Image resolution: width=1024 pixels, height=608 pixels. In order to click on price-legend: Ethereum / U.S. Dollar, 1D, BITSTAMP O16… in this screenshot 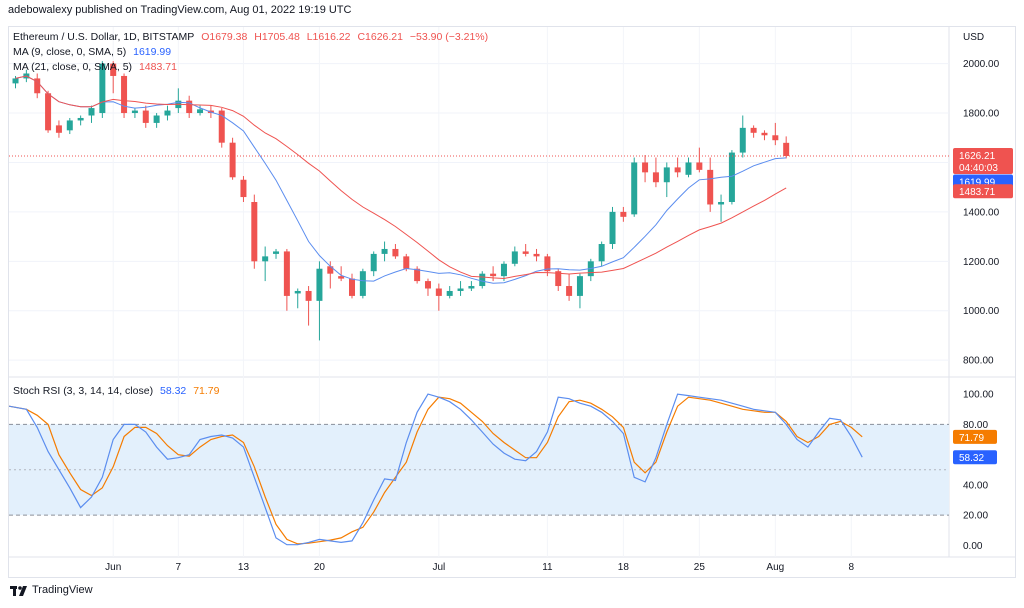, I will do `click(252, 37)`.